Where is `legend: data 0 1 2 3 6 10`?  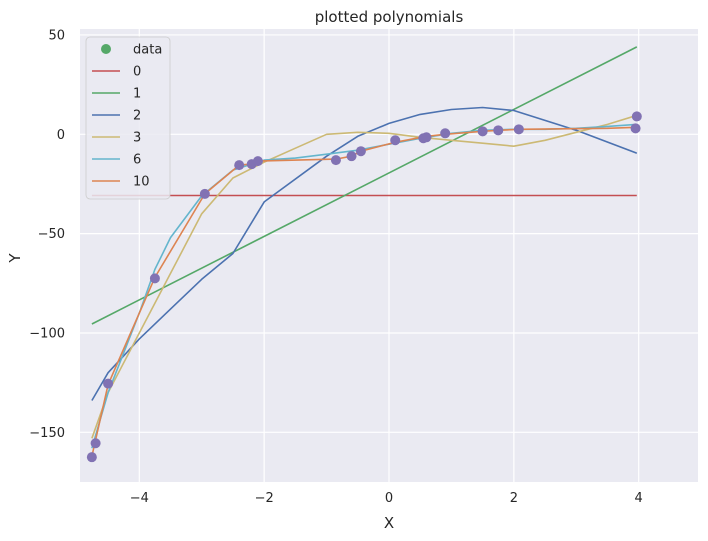
legend: data 0 1 2 3 6 10 is located at coordinates (128, 118).